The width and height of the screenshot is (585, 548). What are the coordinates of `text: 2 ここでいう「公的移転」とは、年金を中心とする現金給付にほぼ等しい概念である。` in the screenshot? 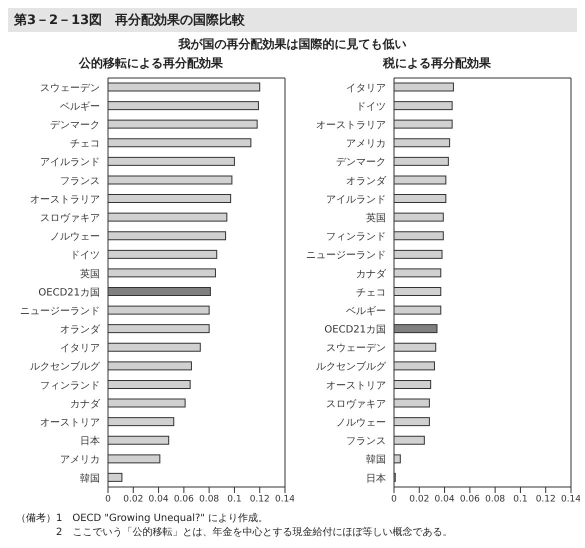 It's located at (254, 532).